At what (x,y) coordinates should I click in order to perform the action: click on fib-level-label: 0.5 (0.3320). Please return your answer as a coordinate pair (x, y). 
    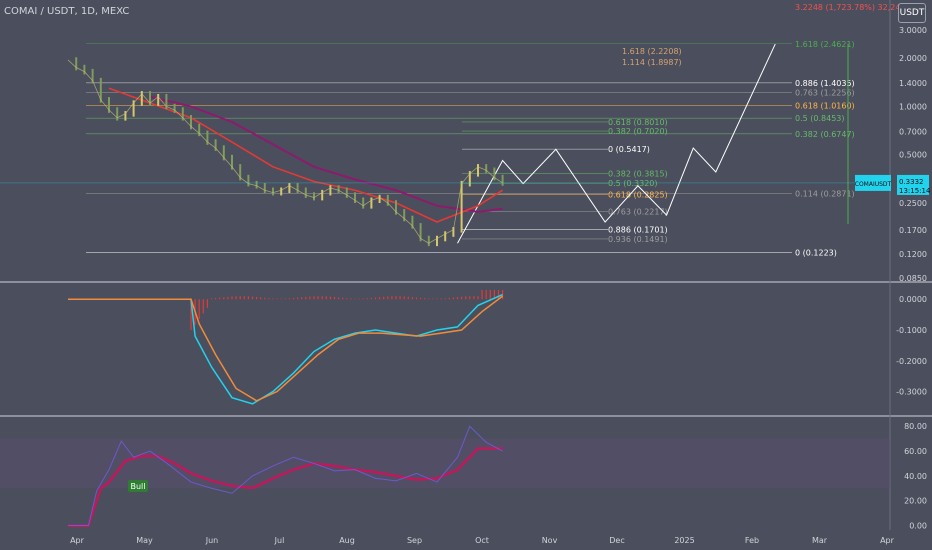
    Looking at the image, I should click on (633, 183).